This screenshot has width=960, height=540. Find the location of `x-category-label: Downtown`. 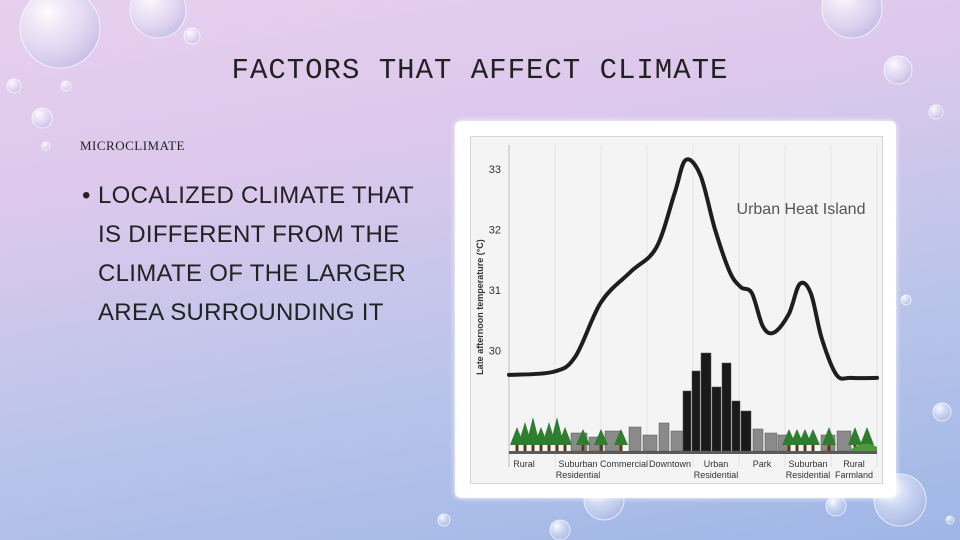

x-category-label: Downtown is located at coordinates (670, 464).